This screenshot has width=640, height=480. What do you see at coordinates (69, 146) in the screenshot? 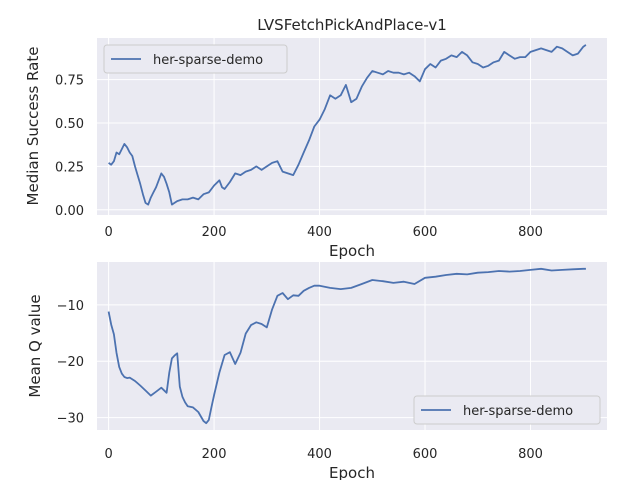
I see `top-y-tick-labels: 0.00 0.25 0.50 0.75` at bounding box center [69, 146].